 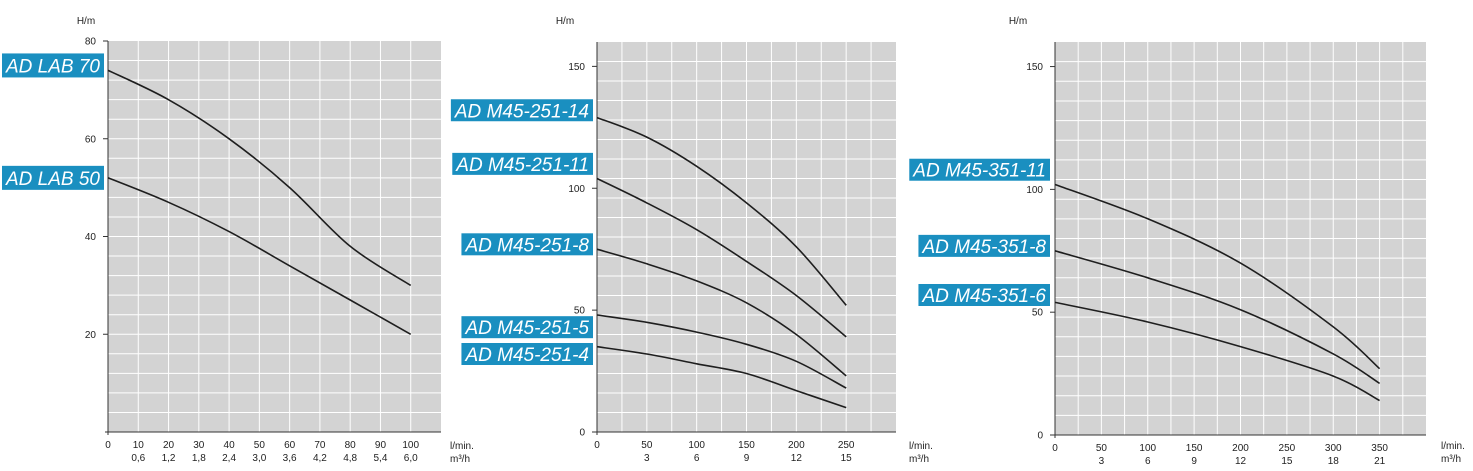 I want to click on series-label: AD M45-351-6, so click(x=984, y=295).